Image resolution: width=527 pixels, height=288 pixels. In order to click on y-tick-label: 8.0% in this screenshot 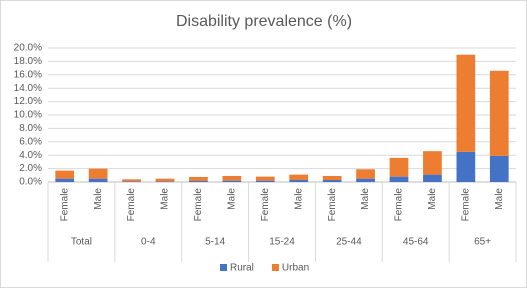, I will do `click(30, 128)`.